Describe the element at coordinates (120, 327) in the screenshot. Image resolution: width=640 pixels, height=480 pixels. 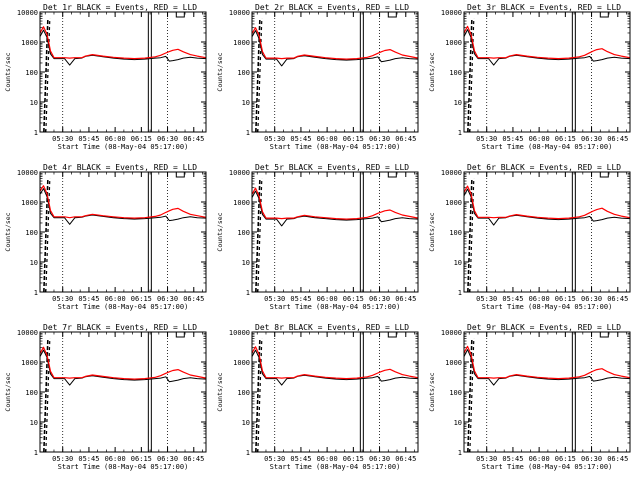
I see `panel-title: Det 7r BLACK = Events, RED = LLD` at that location.